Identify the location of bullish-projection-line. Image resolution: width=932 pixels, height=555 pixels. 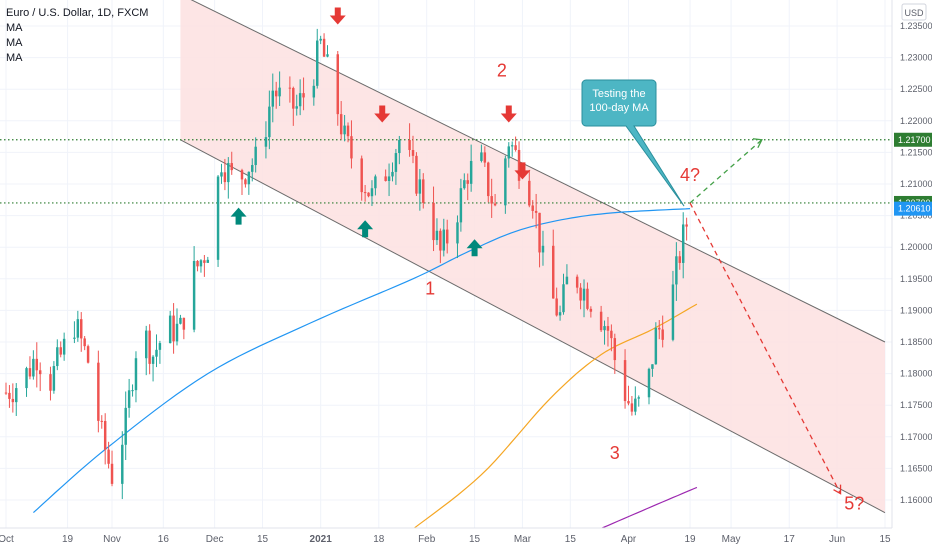
(726, 171).